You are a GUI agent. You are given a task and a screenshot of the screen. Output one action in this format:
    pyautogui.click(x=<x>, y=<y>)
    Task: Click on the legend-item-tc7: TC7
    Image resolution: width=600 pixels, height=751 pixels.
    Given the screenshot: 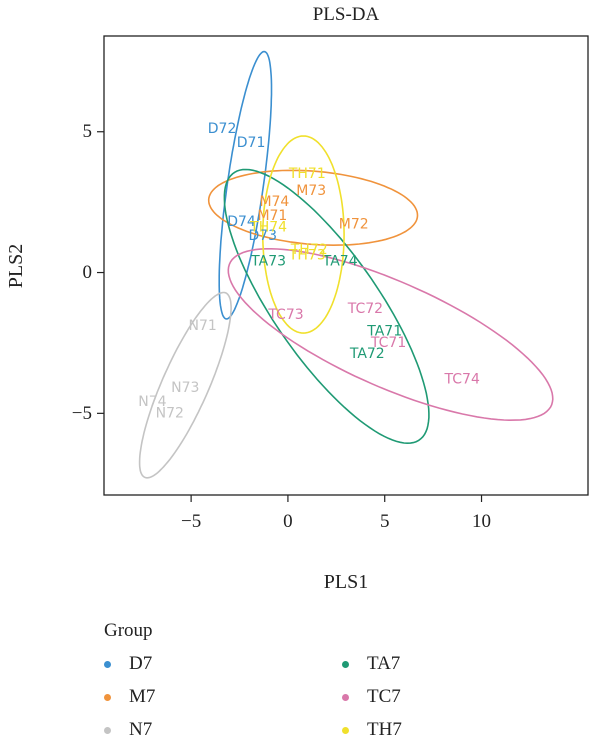 What is the action you would take?
    pyautogui.click(x=371, y=697)
    